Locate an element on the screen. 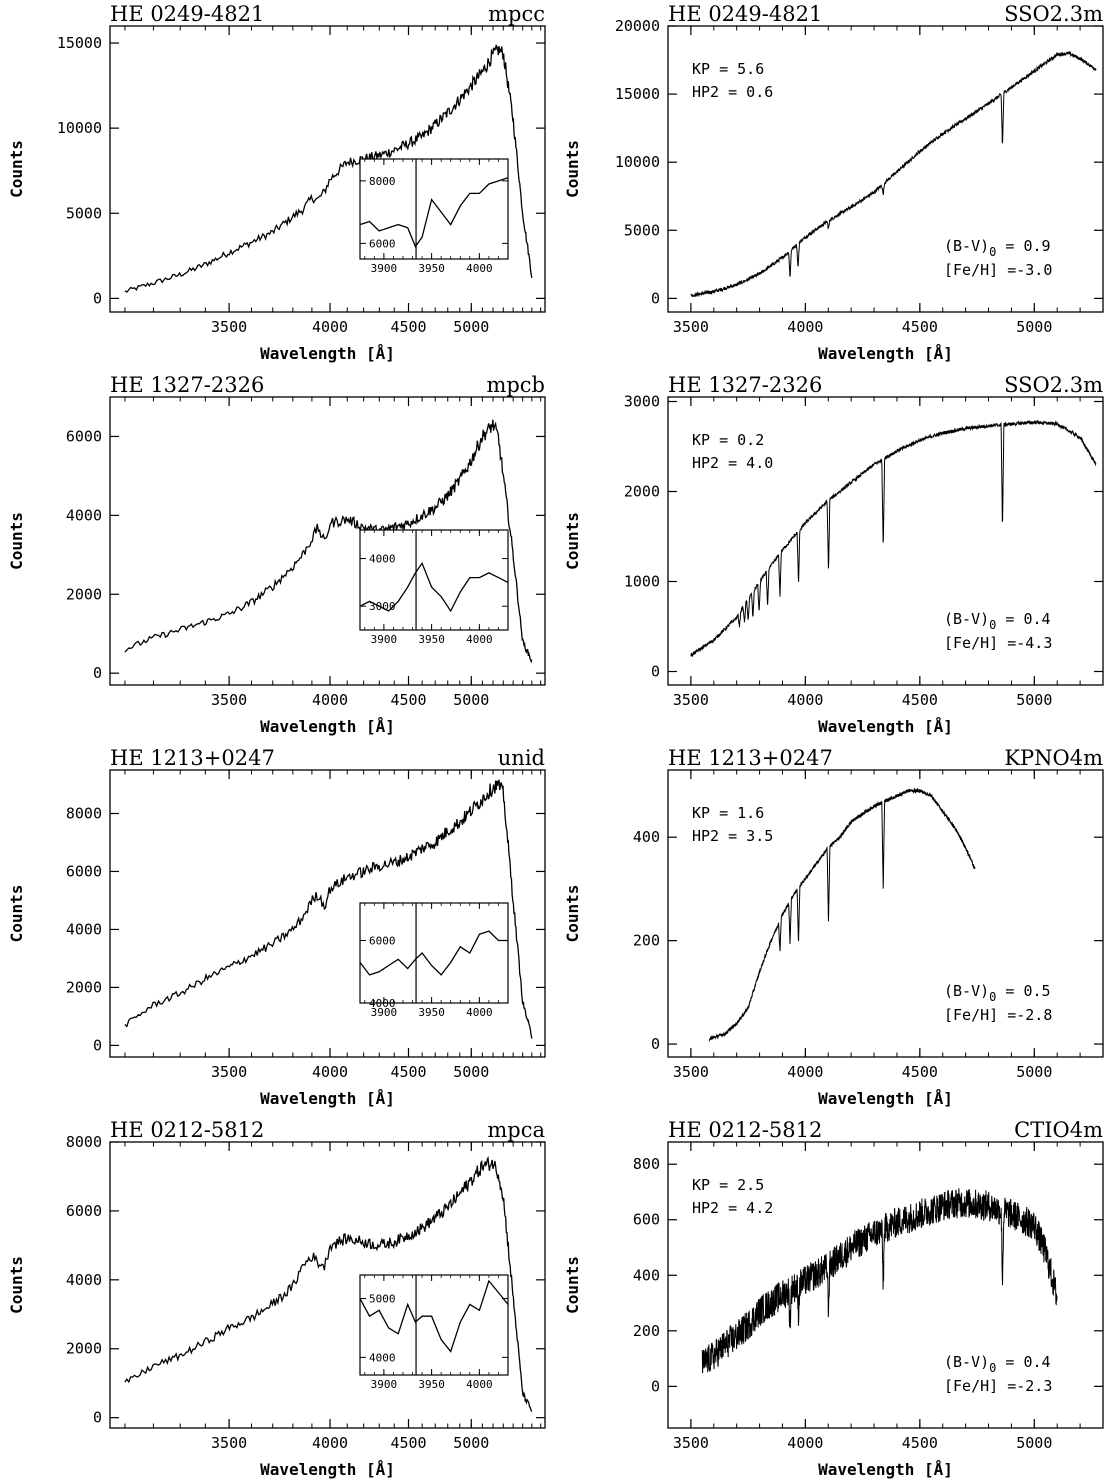 This screenshot has height=1481, width=1107. hp2-index: HP2 = 4.2 is located at coordinates (732, 1208).